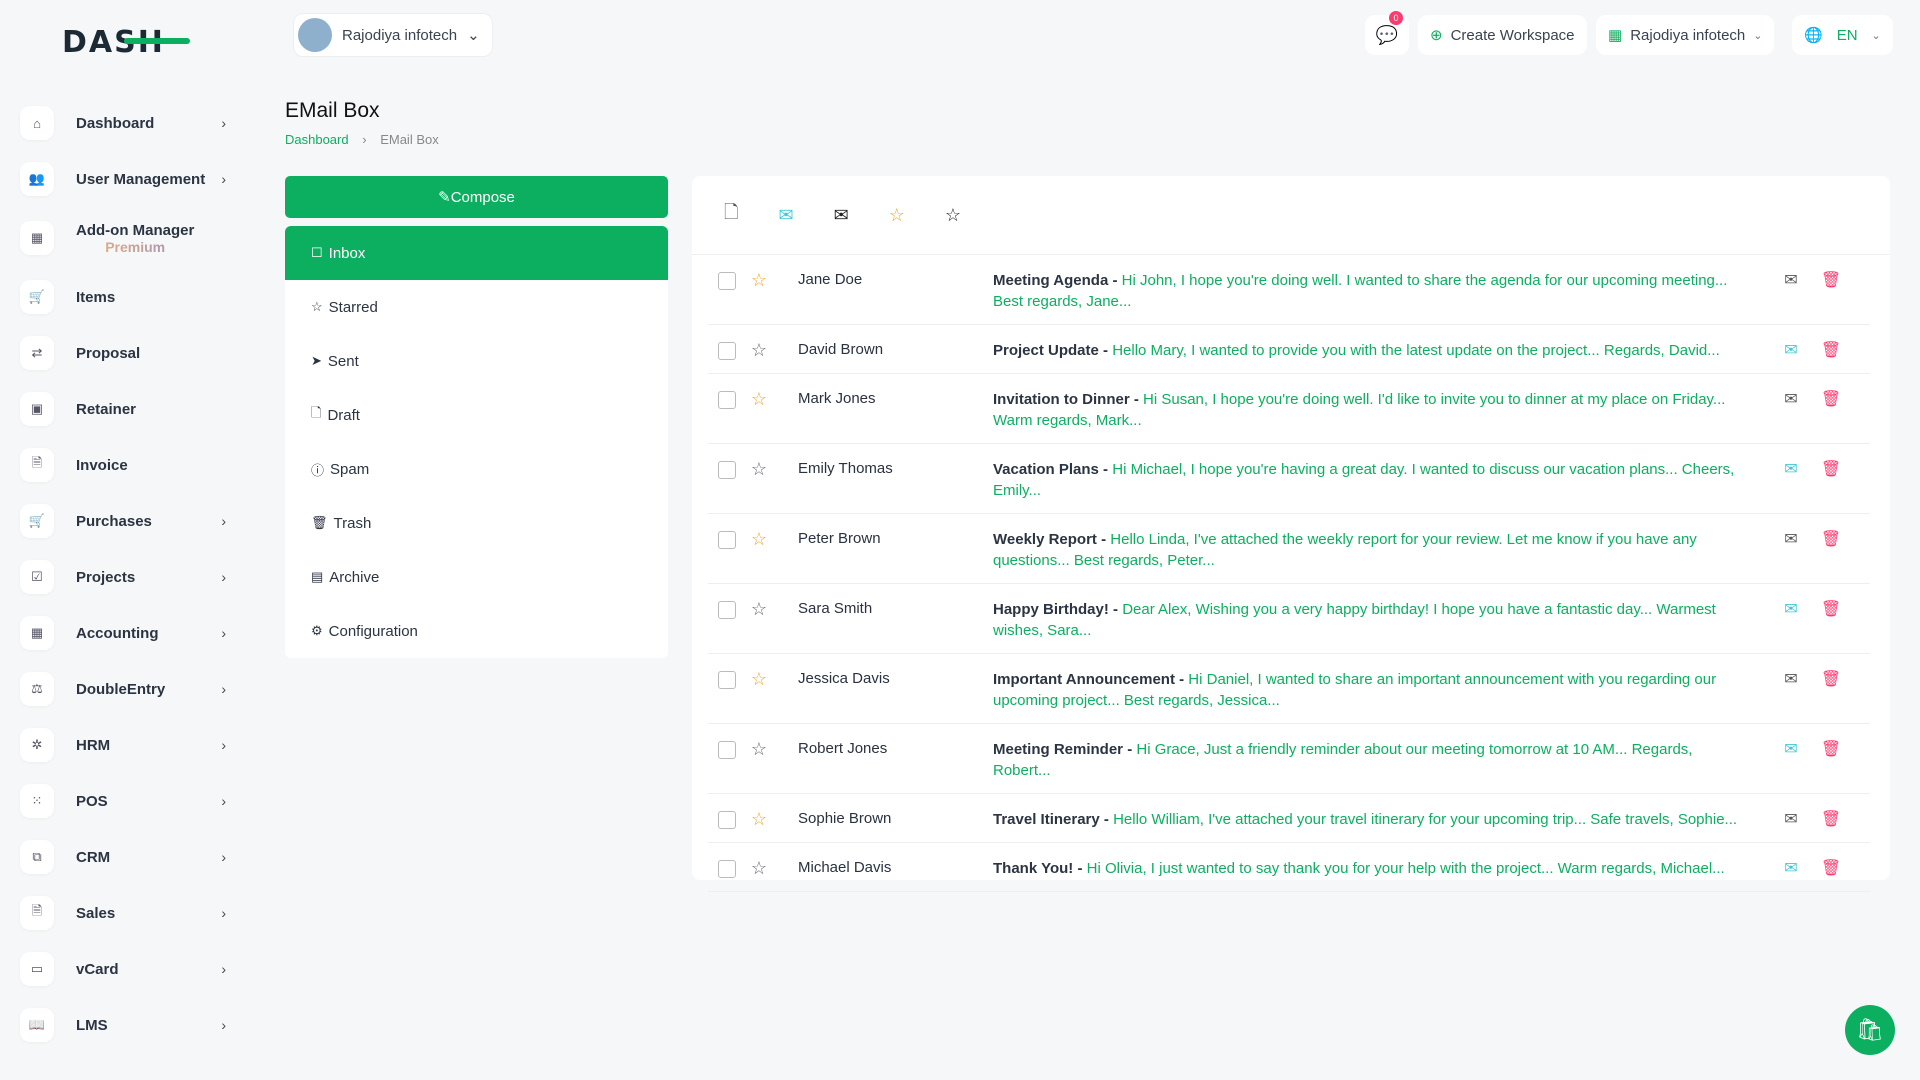  I want to click on folder-trash: 🗑 Trash, so click(476, 523).